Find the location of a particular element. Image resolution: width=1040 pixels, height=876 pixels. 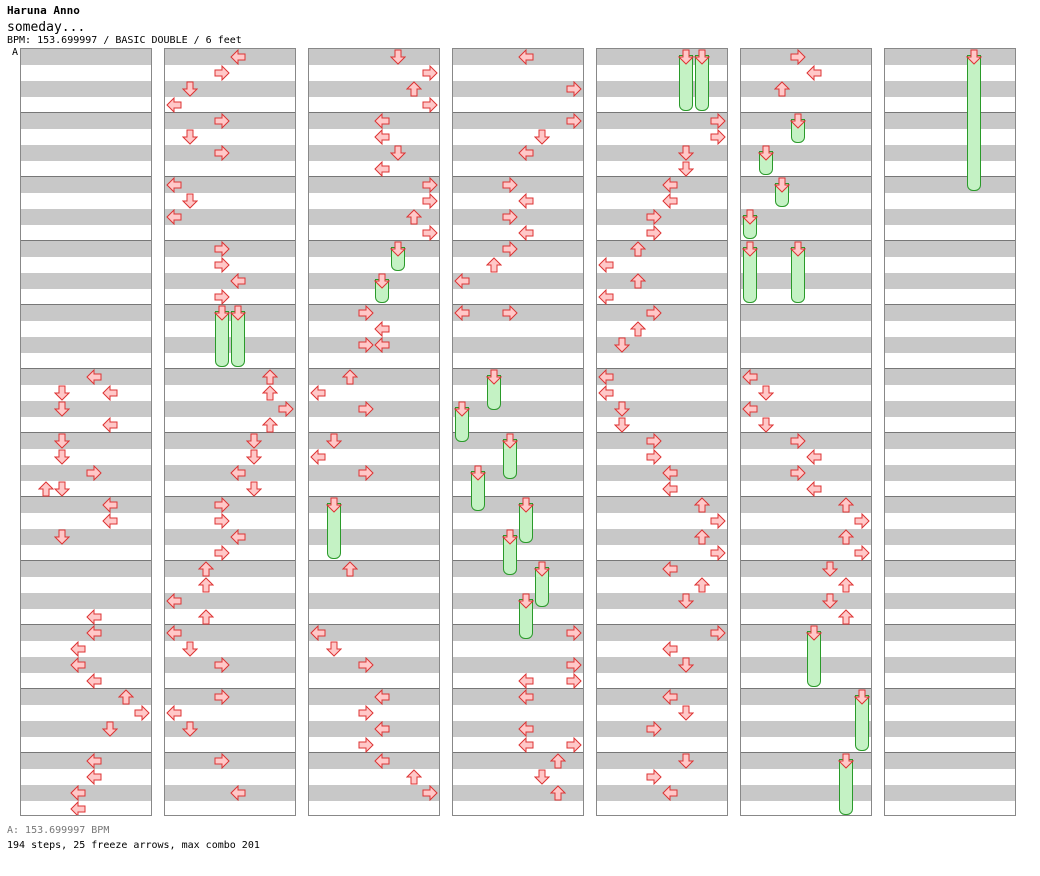

chart-column is located at coordinates (86, 432).